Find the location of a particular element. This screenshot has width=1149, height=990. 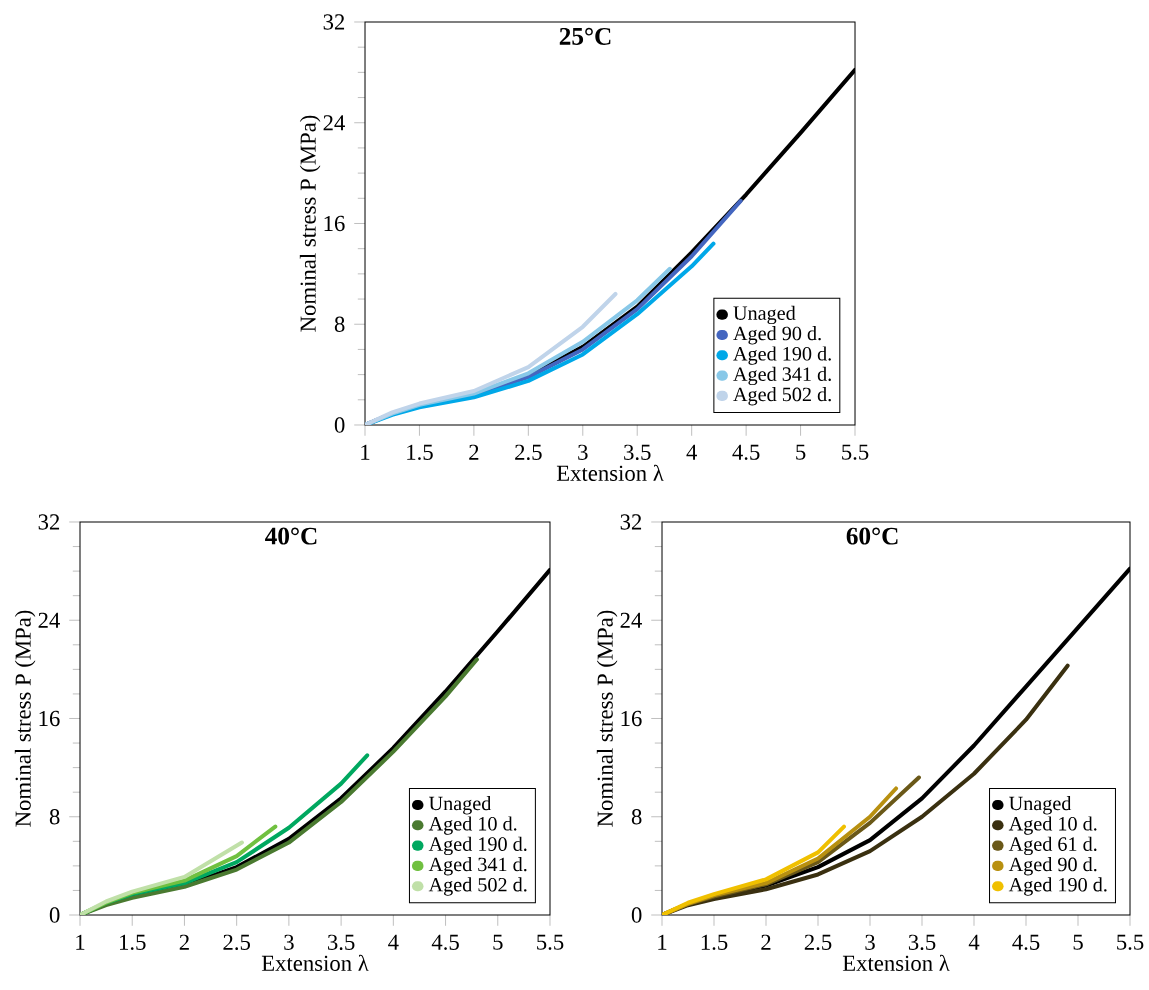

legend-label: Aged 61 d. is located at coordinates (1052, 846).